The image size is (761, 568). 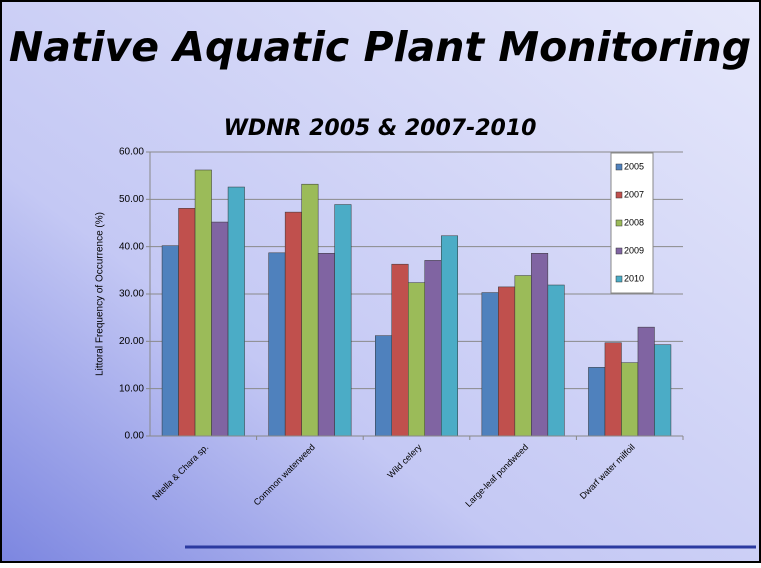 I want to click on y-tick-label: 0.00, so click(x=135, y=436).